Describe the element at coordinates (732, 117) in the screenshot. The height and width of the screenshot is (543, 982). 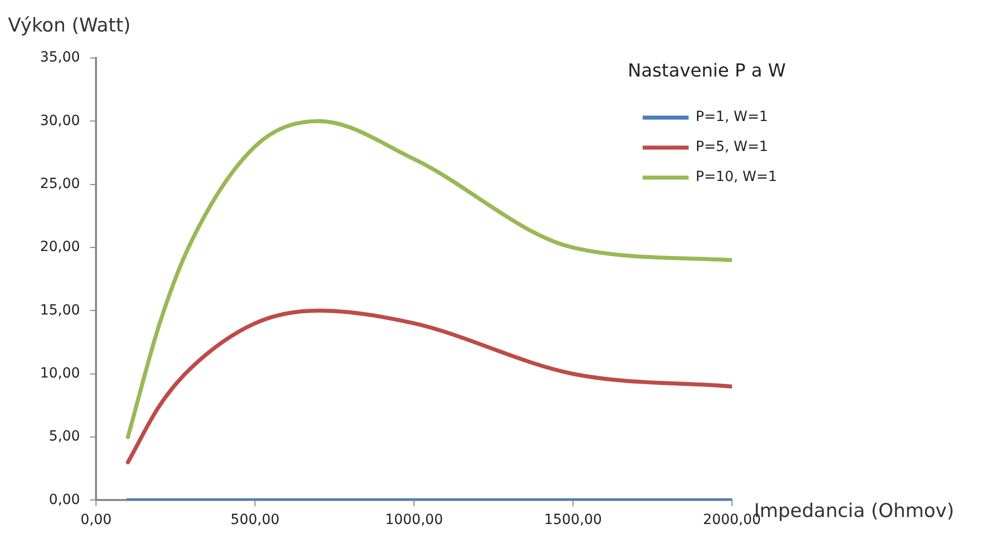
I see `legend-label: P=1, W=1` at that location.